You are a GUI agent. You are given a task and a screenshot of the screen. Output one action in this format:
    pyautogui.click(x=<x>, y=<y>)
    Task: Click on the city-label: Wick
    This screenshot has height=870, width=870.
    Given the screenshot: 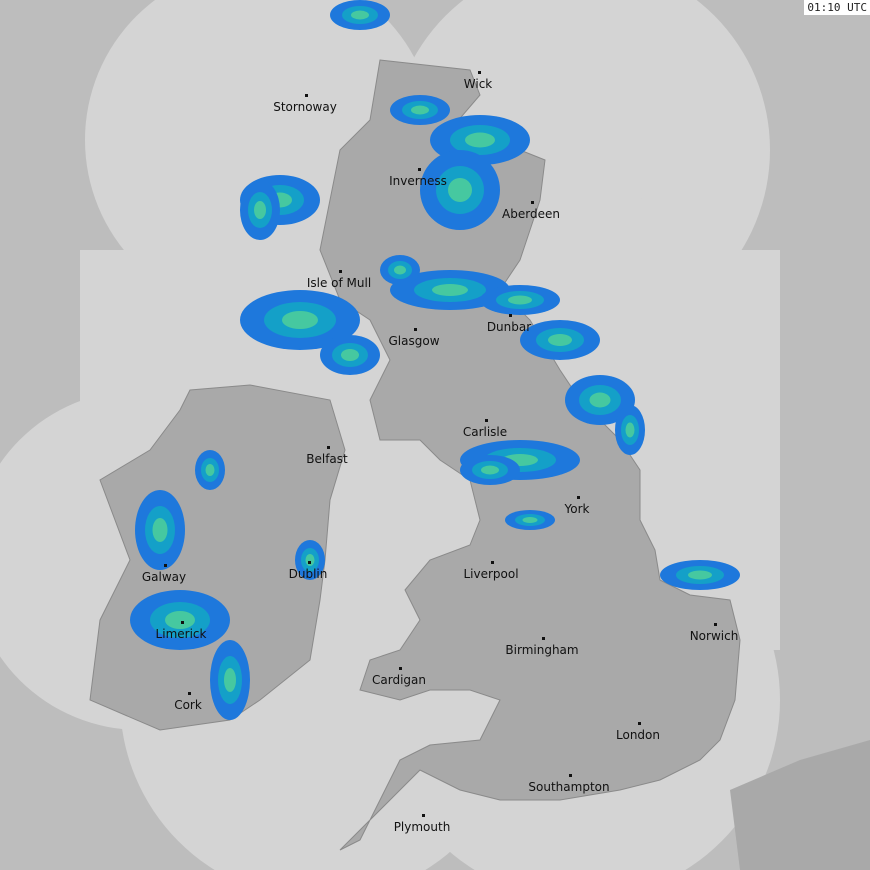 What is the action you would take?
    pyautogui.click(x=478, y=84)
    